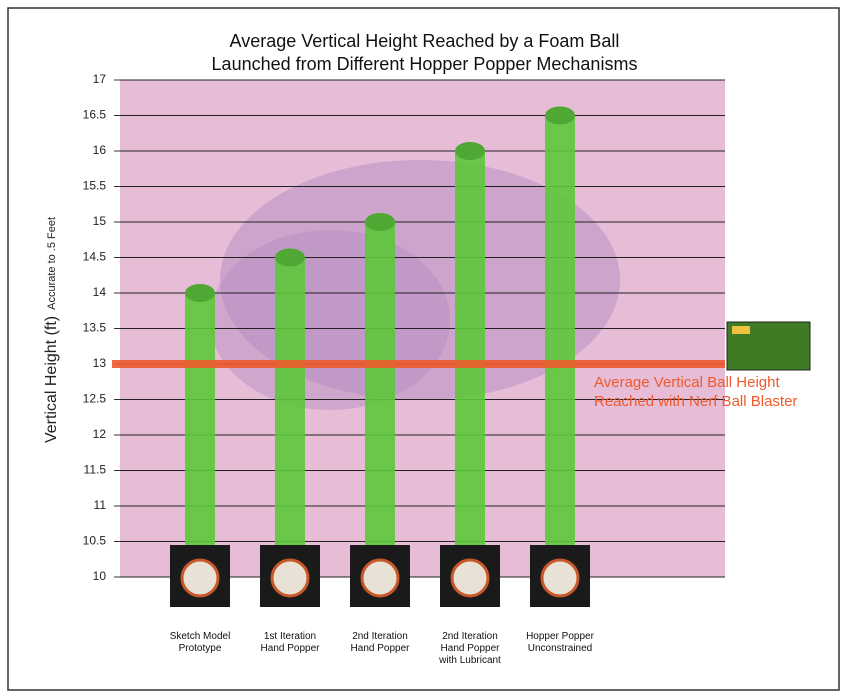  What do you see at coordinates (100, 434) in the screenshot?
I see `y-tick-label: 12` at bounding box center [100, 434].